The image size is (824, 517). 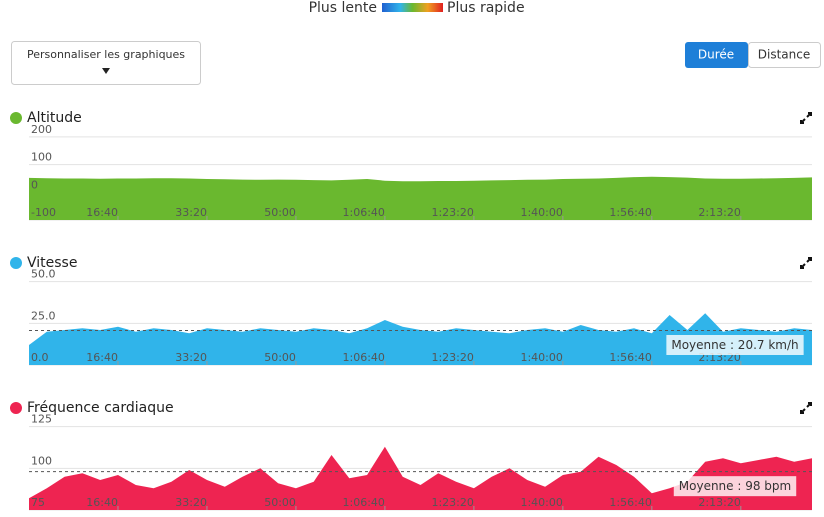 What do you see at coordinates (34, 184) in the screenshot?
I see `y-tick-label: 0` at bounding box center [34, 184].